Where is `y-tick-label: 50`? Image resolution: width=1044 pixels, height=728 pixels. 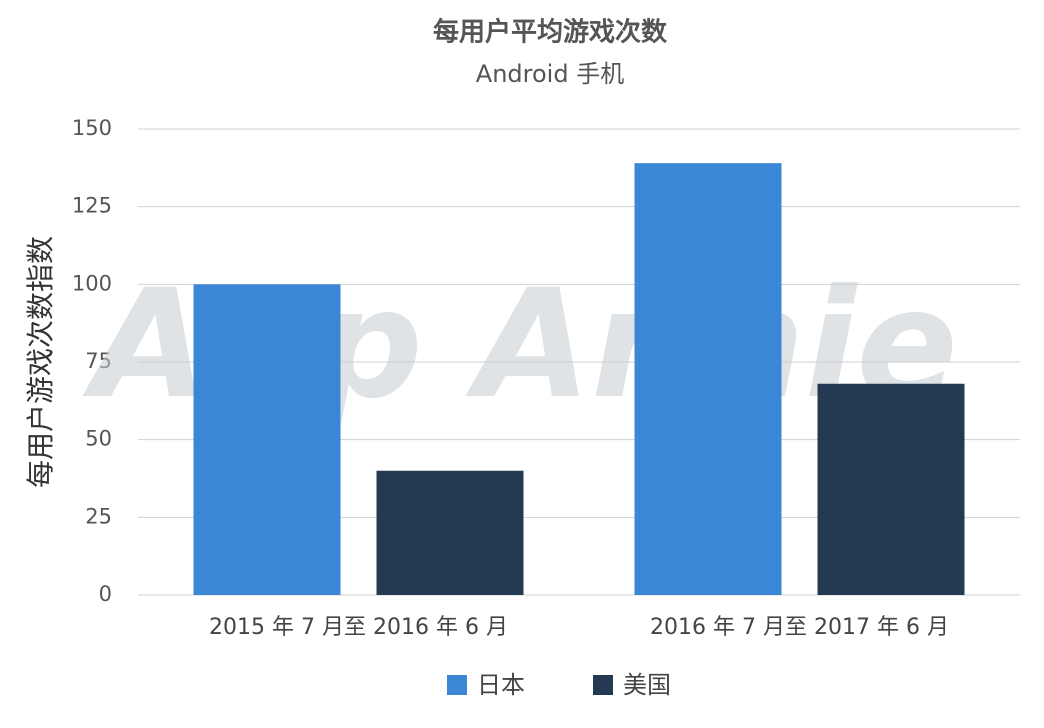 y-tick-label: 50 is located at coordinates (98, 439).